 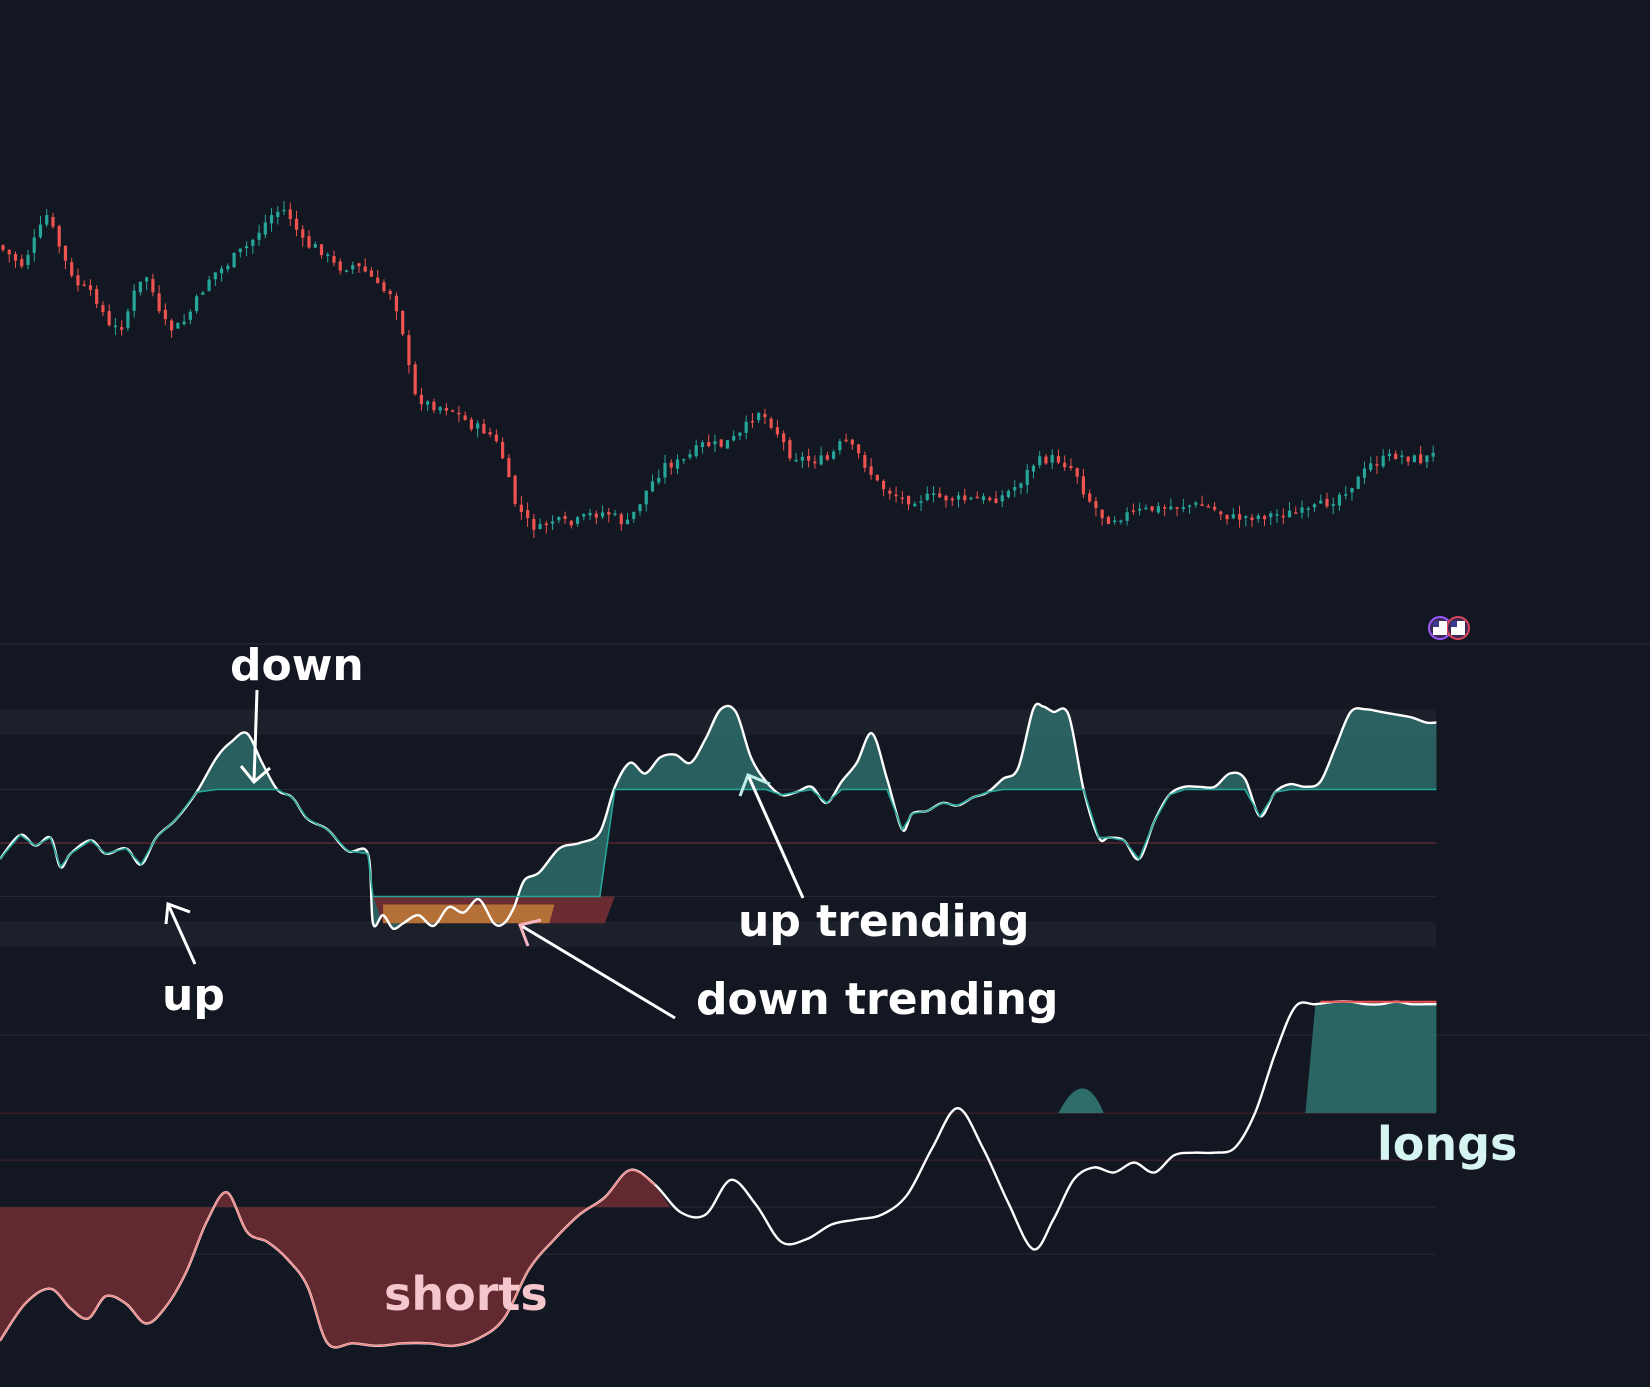 I want to click on annotation-down: down, so click(x=297, y=665).